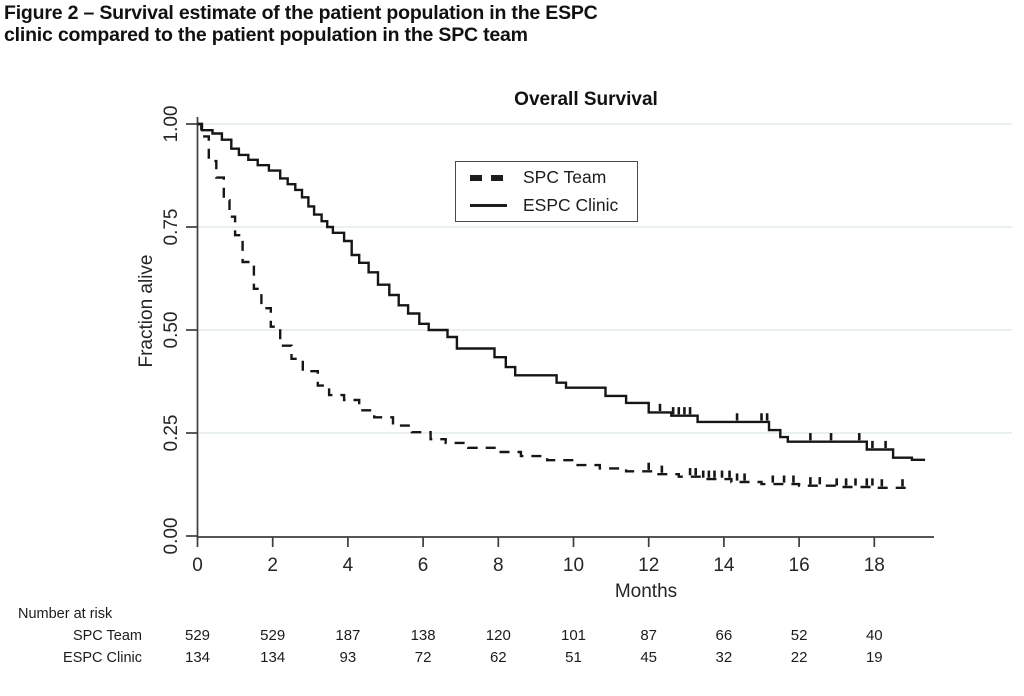  Describe the element at coordinates (498, 635) in the screenshot. I see `risk-value: 120` at that location.